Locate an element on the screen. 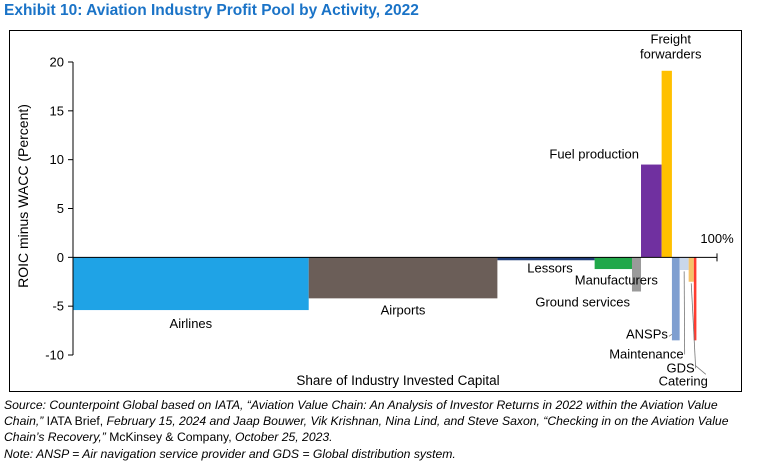 The image size is (758, 470). bar-fuel-production is located at coordinates (651, 211).